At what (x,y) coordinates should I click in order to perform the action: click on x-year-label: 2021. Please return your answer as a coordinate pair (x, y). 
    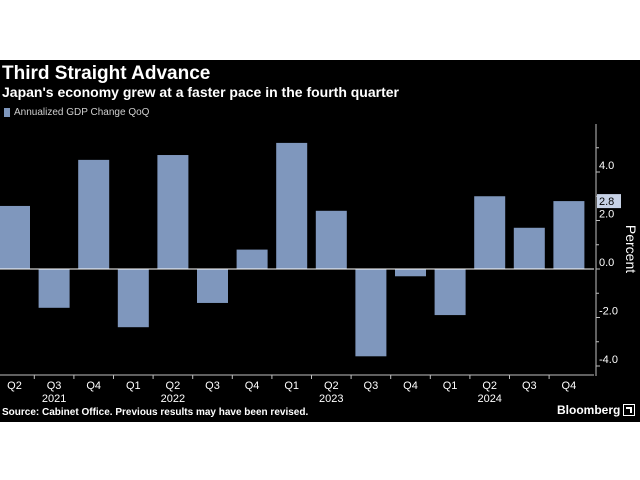
    Looking at the image, I should click on (54, 399).